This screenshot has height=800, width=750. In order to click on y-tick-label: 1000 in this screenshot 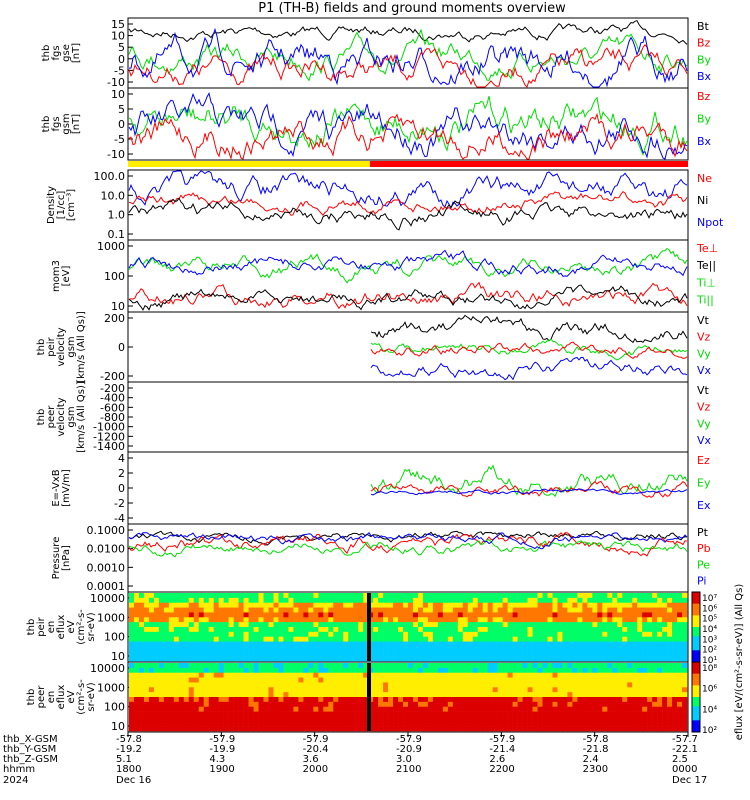, I will do `click(111, 617)`.